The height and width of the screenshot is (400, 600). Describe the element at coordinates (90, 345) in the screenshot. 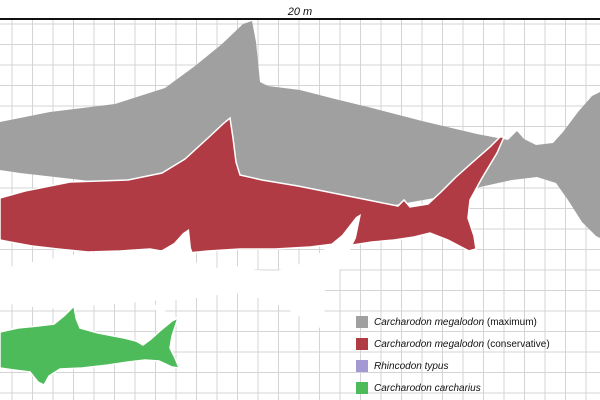

I see `great-white-silhouette` at that location.